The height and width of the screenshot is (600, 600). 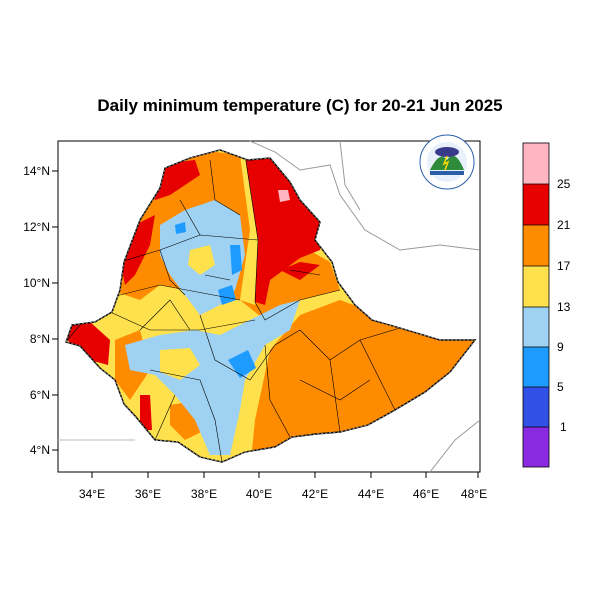 I want to click on x-tick-label: 42°E, so click(x=315, y=494).